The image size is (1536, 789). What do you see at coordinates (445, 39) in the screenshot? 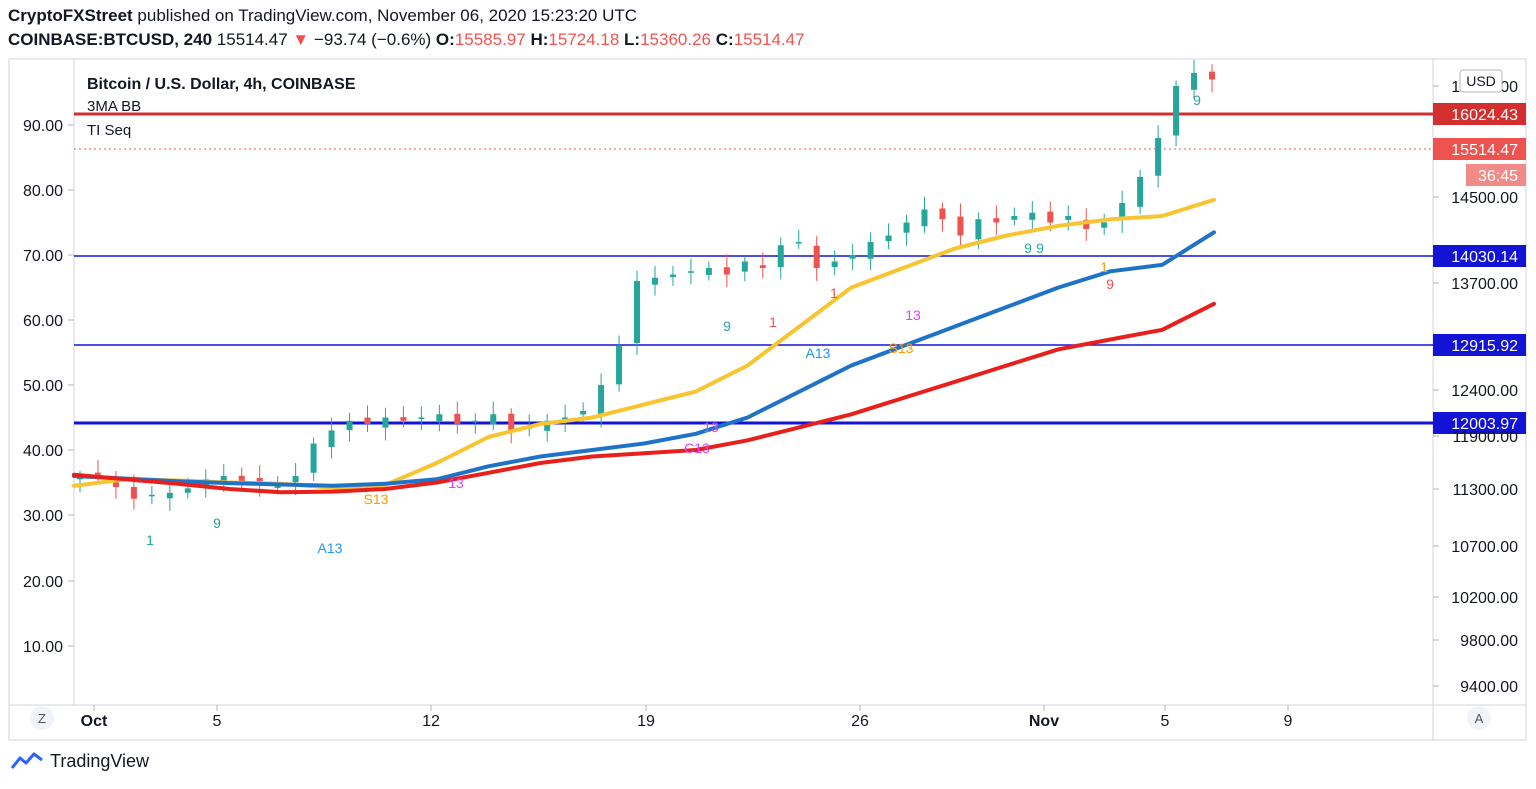
I see `open-label: O:` at bounding box center [445, 39].